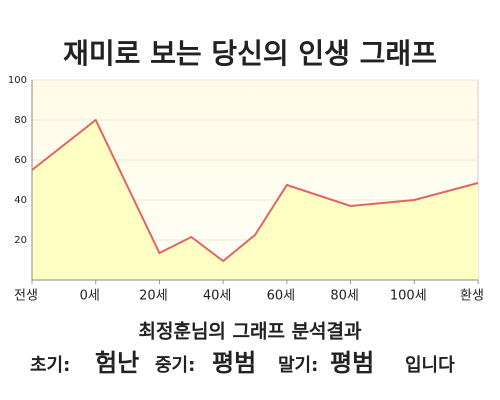 The image size is (500, 400). I want to click on x-tick-label: 전생, so click(26, 296).